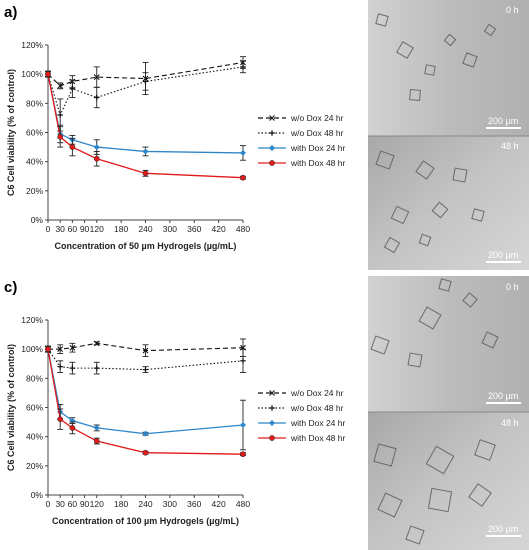 The width and height of the screenshot is (529, 550). Describe the element at coordinates (510, 146) in the screenshot. I see `micrograph-b-bottom-time: 48 h` at that location.